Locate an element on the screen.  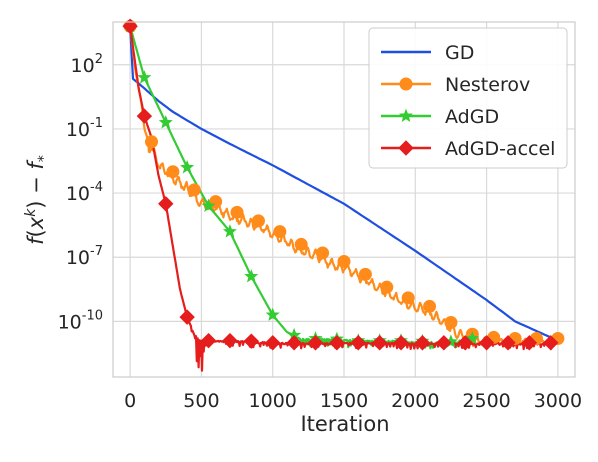
legend-label: AdGD-accel is located at coordinates (500, 149).